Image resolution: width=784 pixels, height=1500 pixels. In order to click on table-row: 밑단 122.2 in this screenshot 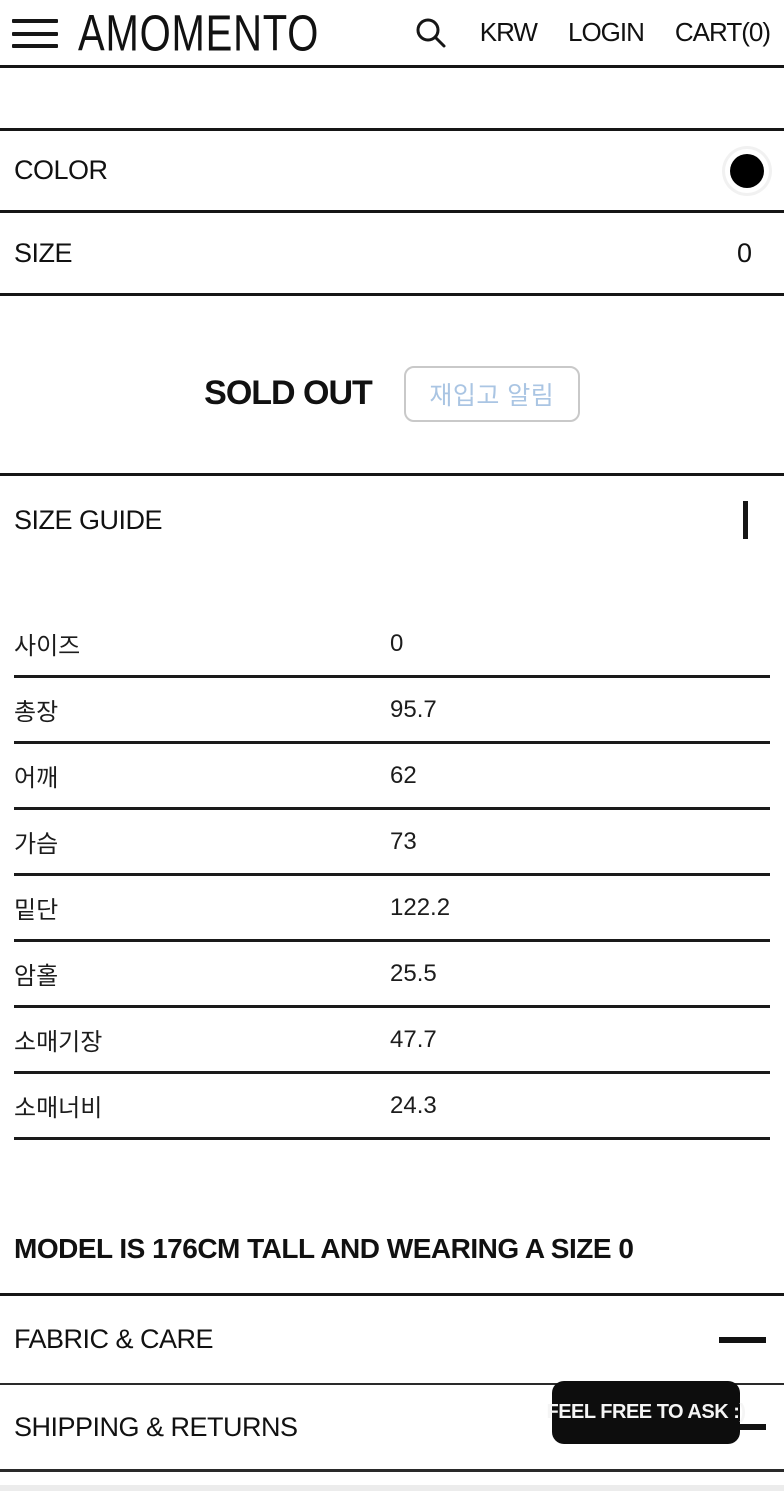, I will do `click(392, 909)`.